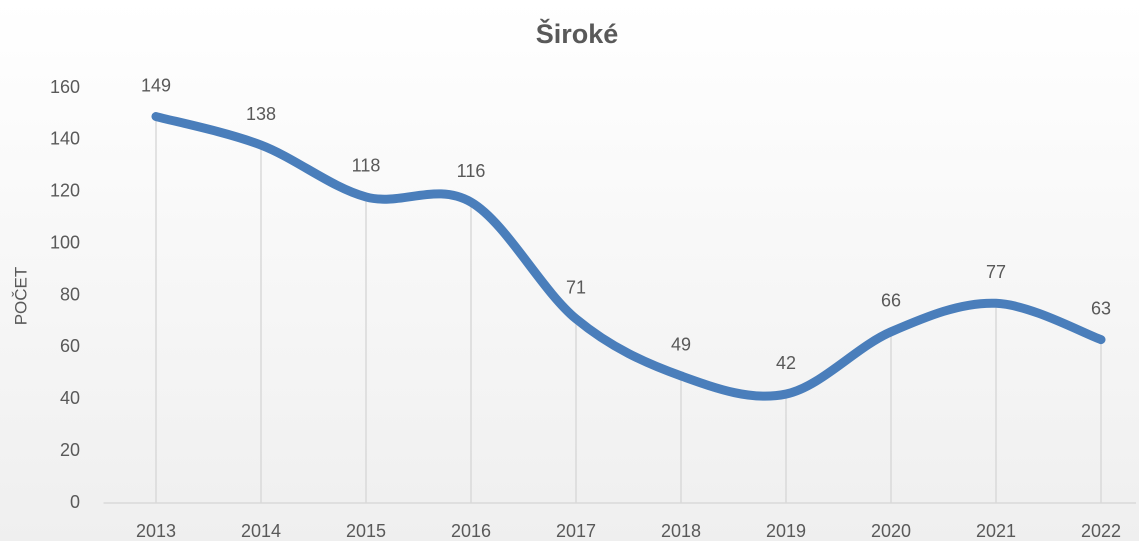 This screenshot has height=541, width=1139. Describe the element at coordinates (70, 346) in the screenshot. I see `y-tick-label: 60` at that location.